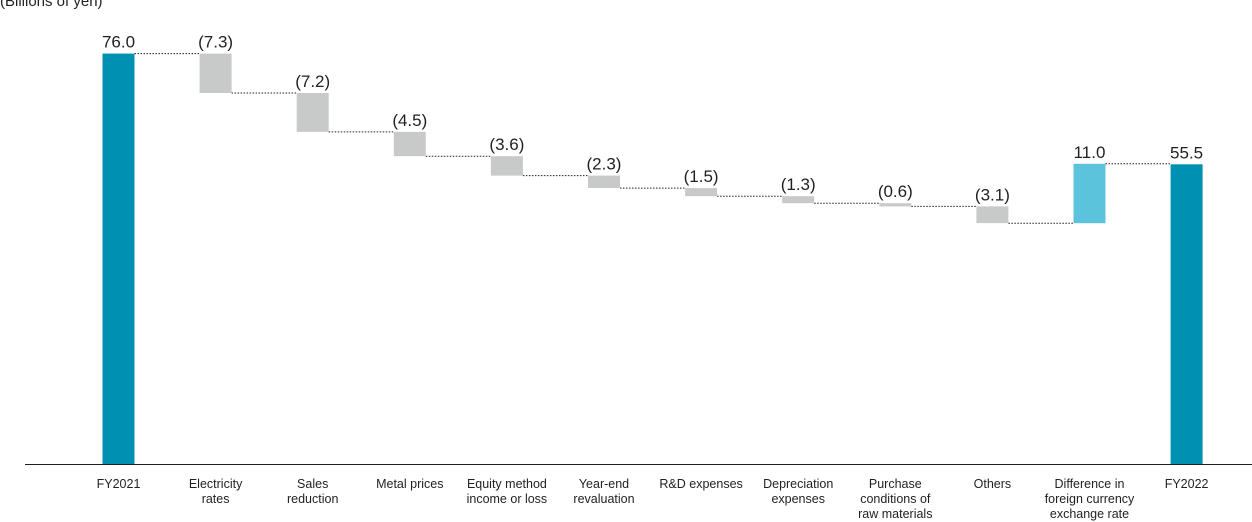  What do you see at coordinates (798, 200) in the screenshot?
I see `bar-depreciation-expenses` at bounding box center [798, 200].